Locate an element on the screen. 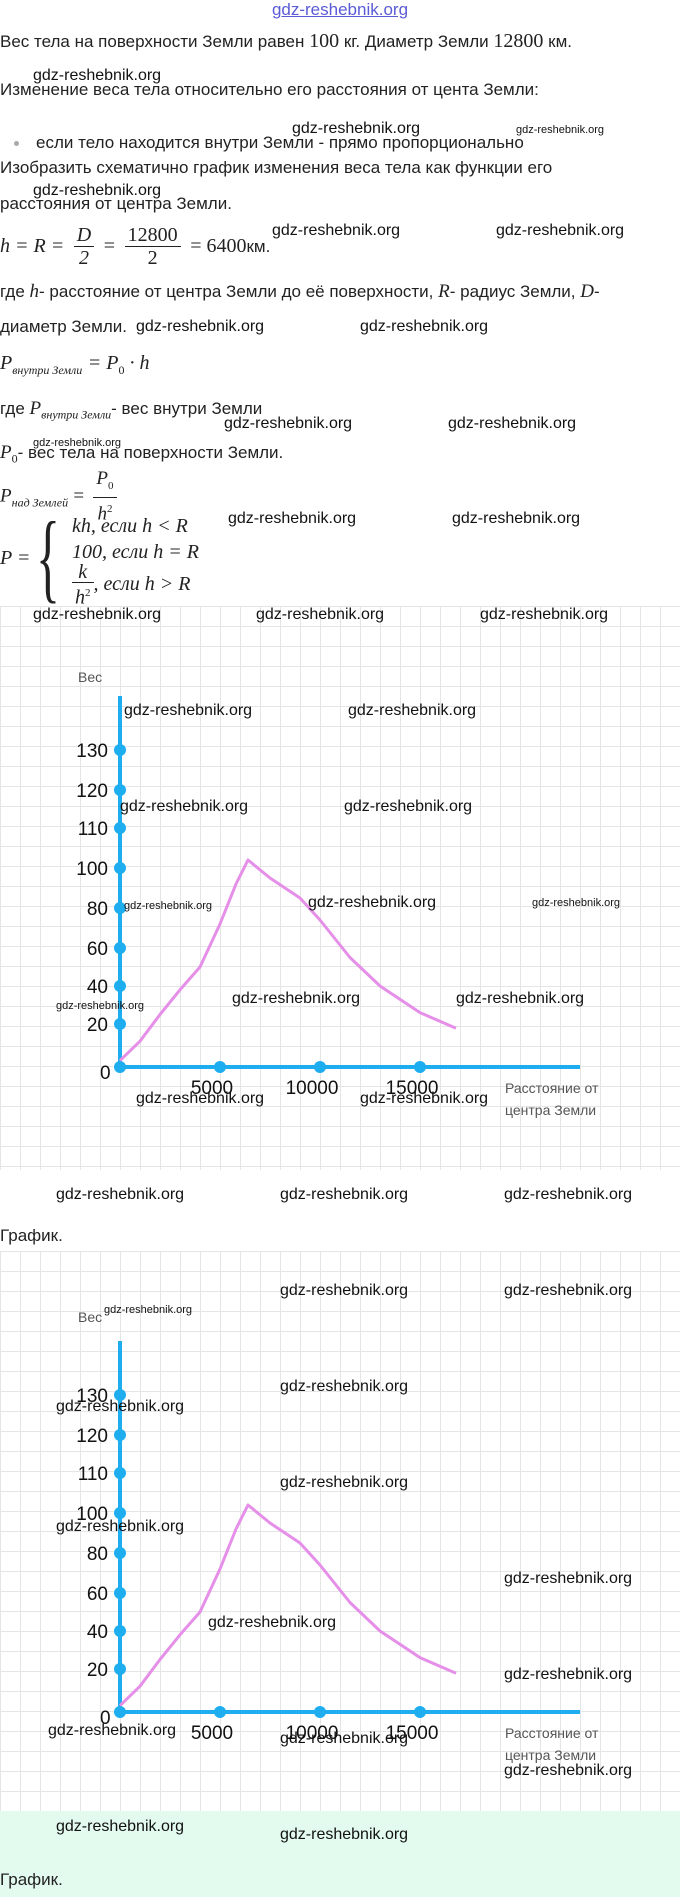 The image size is (680, 1897). math-sup: 2 is located at coordinates (109, 508).